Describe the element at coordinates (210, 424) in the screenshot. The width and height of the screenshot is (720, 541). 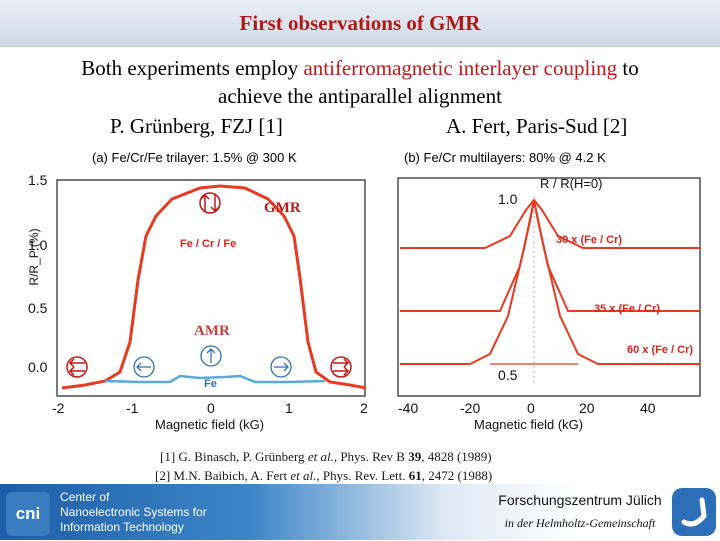
I see `panel-a-xlabel: Magnetic field (kG)` at that location.